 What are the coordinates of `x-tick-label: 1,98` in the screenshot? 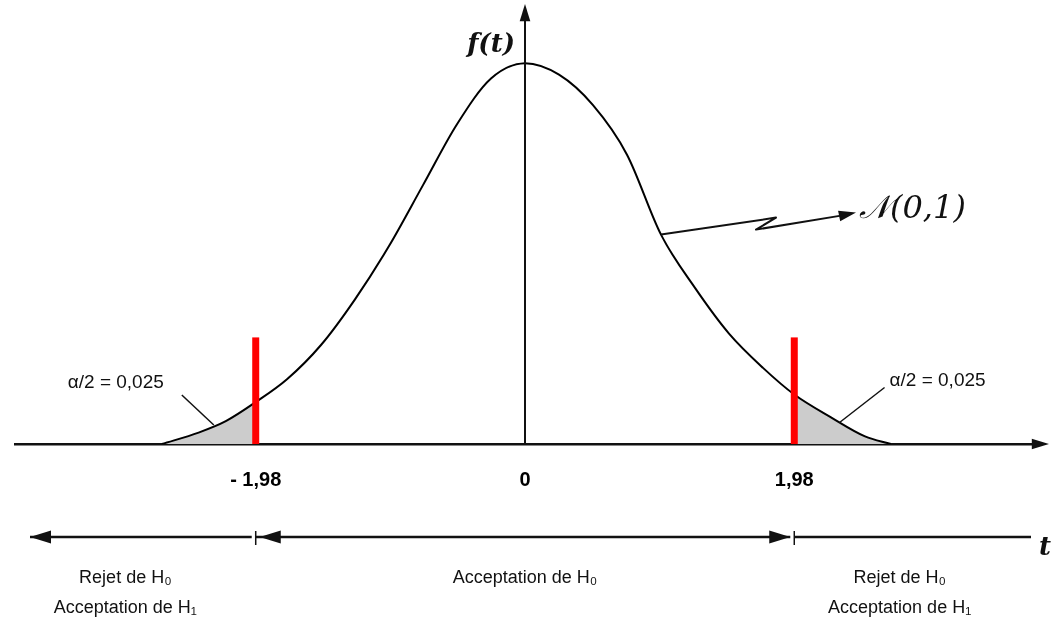 It's located at (794, 478).